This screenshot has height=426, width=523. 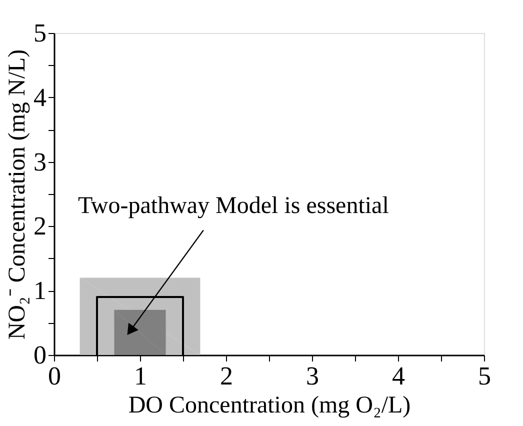 What do you see at coordinates (17, 194) in the screenshot?
I see `y-axis-title: NO₂⁻ Concentration (mg N/L)` at bounding box center [17, 194].